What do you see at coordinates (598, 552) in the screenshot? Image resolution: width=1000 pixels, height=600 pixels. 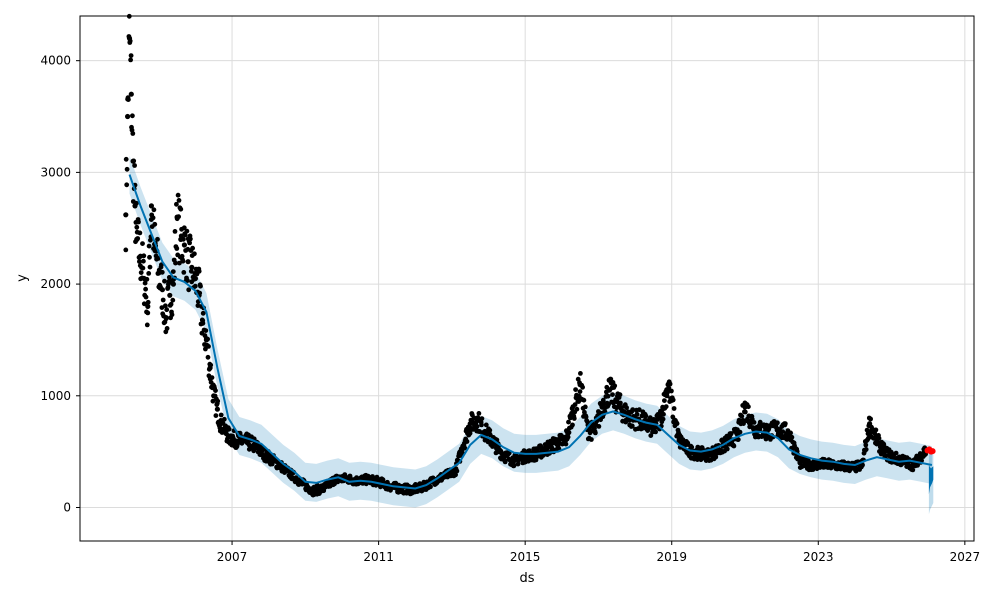 I see `x-axis-ticks: 2007 2011 2015 2019 2023 2027` at bounding box center [598, 552].